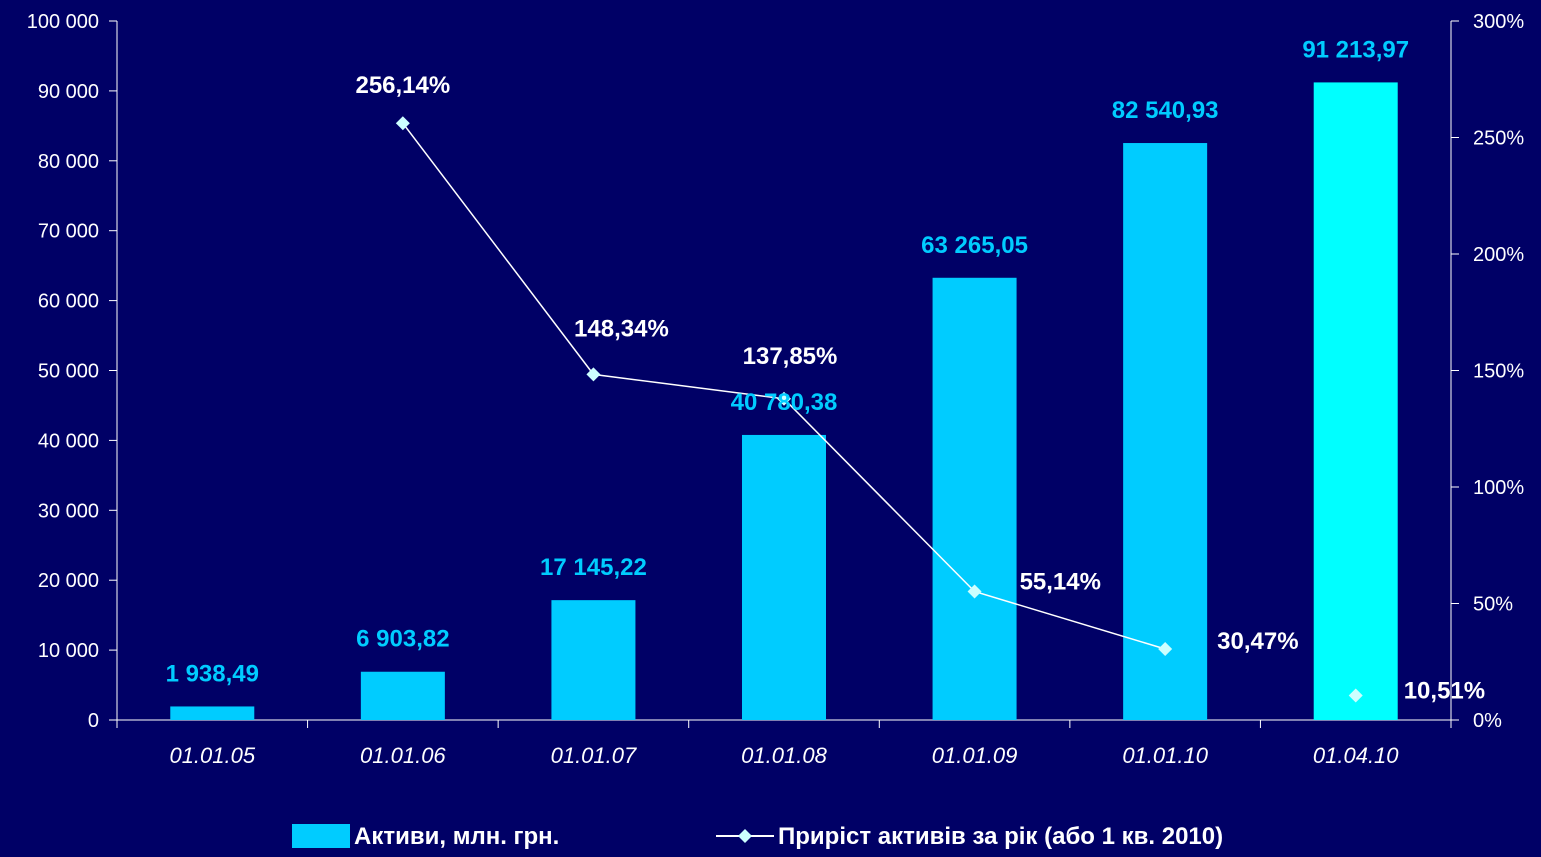  Describe the element at coordinates (68, 651) in the screenshot. I see `left-tick-label: 10 000` at that location.